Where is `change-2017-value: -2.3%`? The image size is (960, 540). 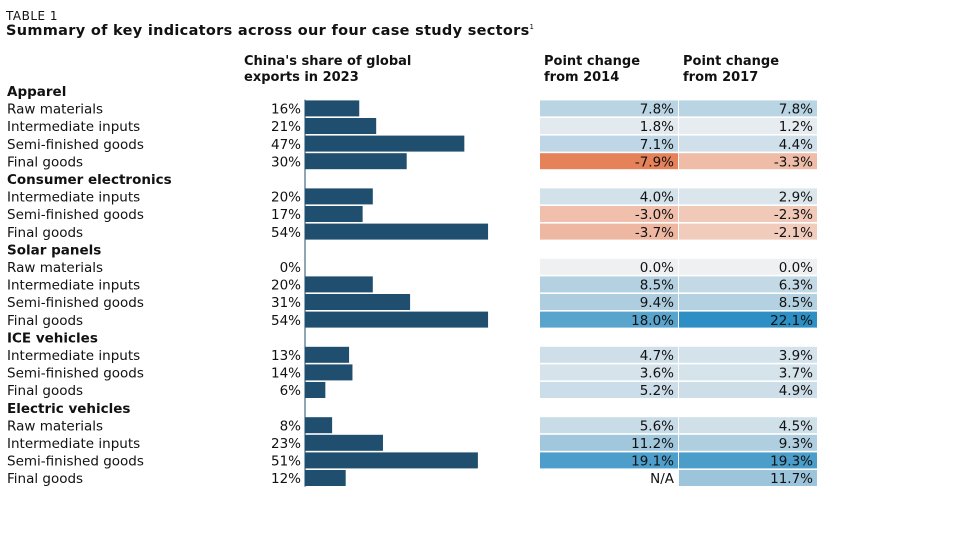 change-2017-value: -2.3% is located at coordinates (793, 215).